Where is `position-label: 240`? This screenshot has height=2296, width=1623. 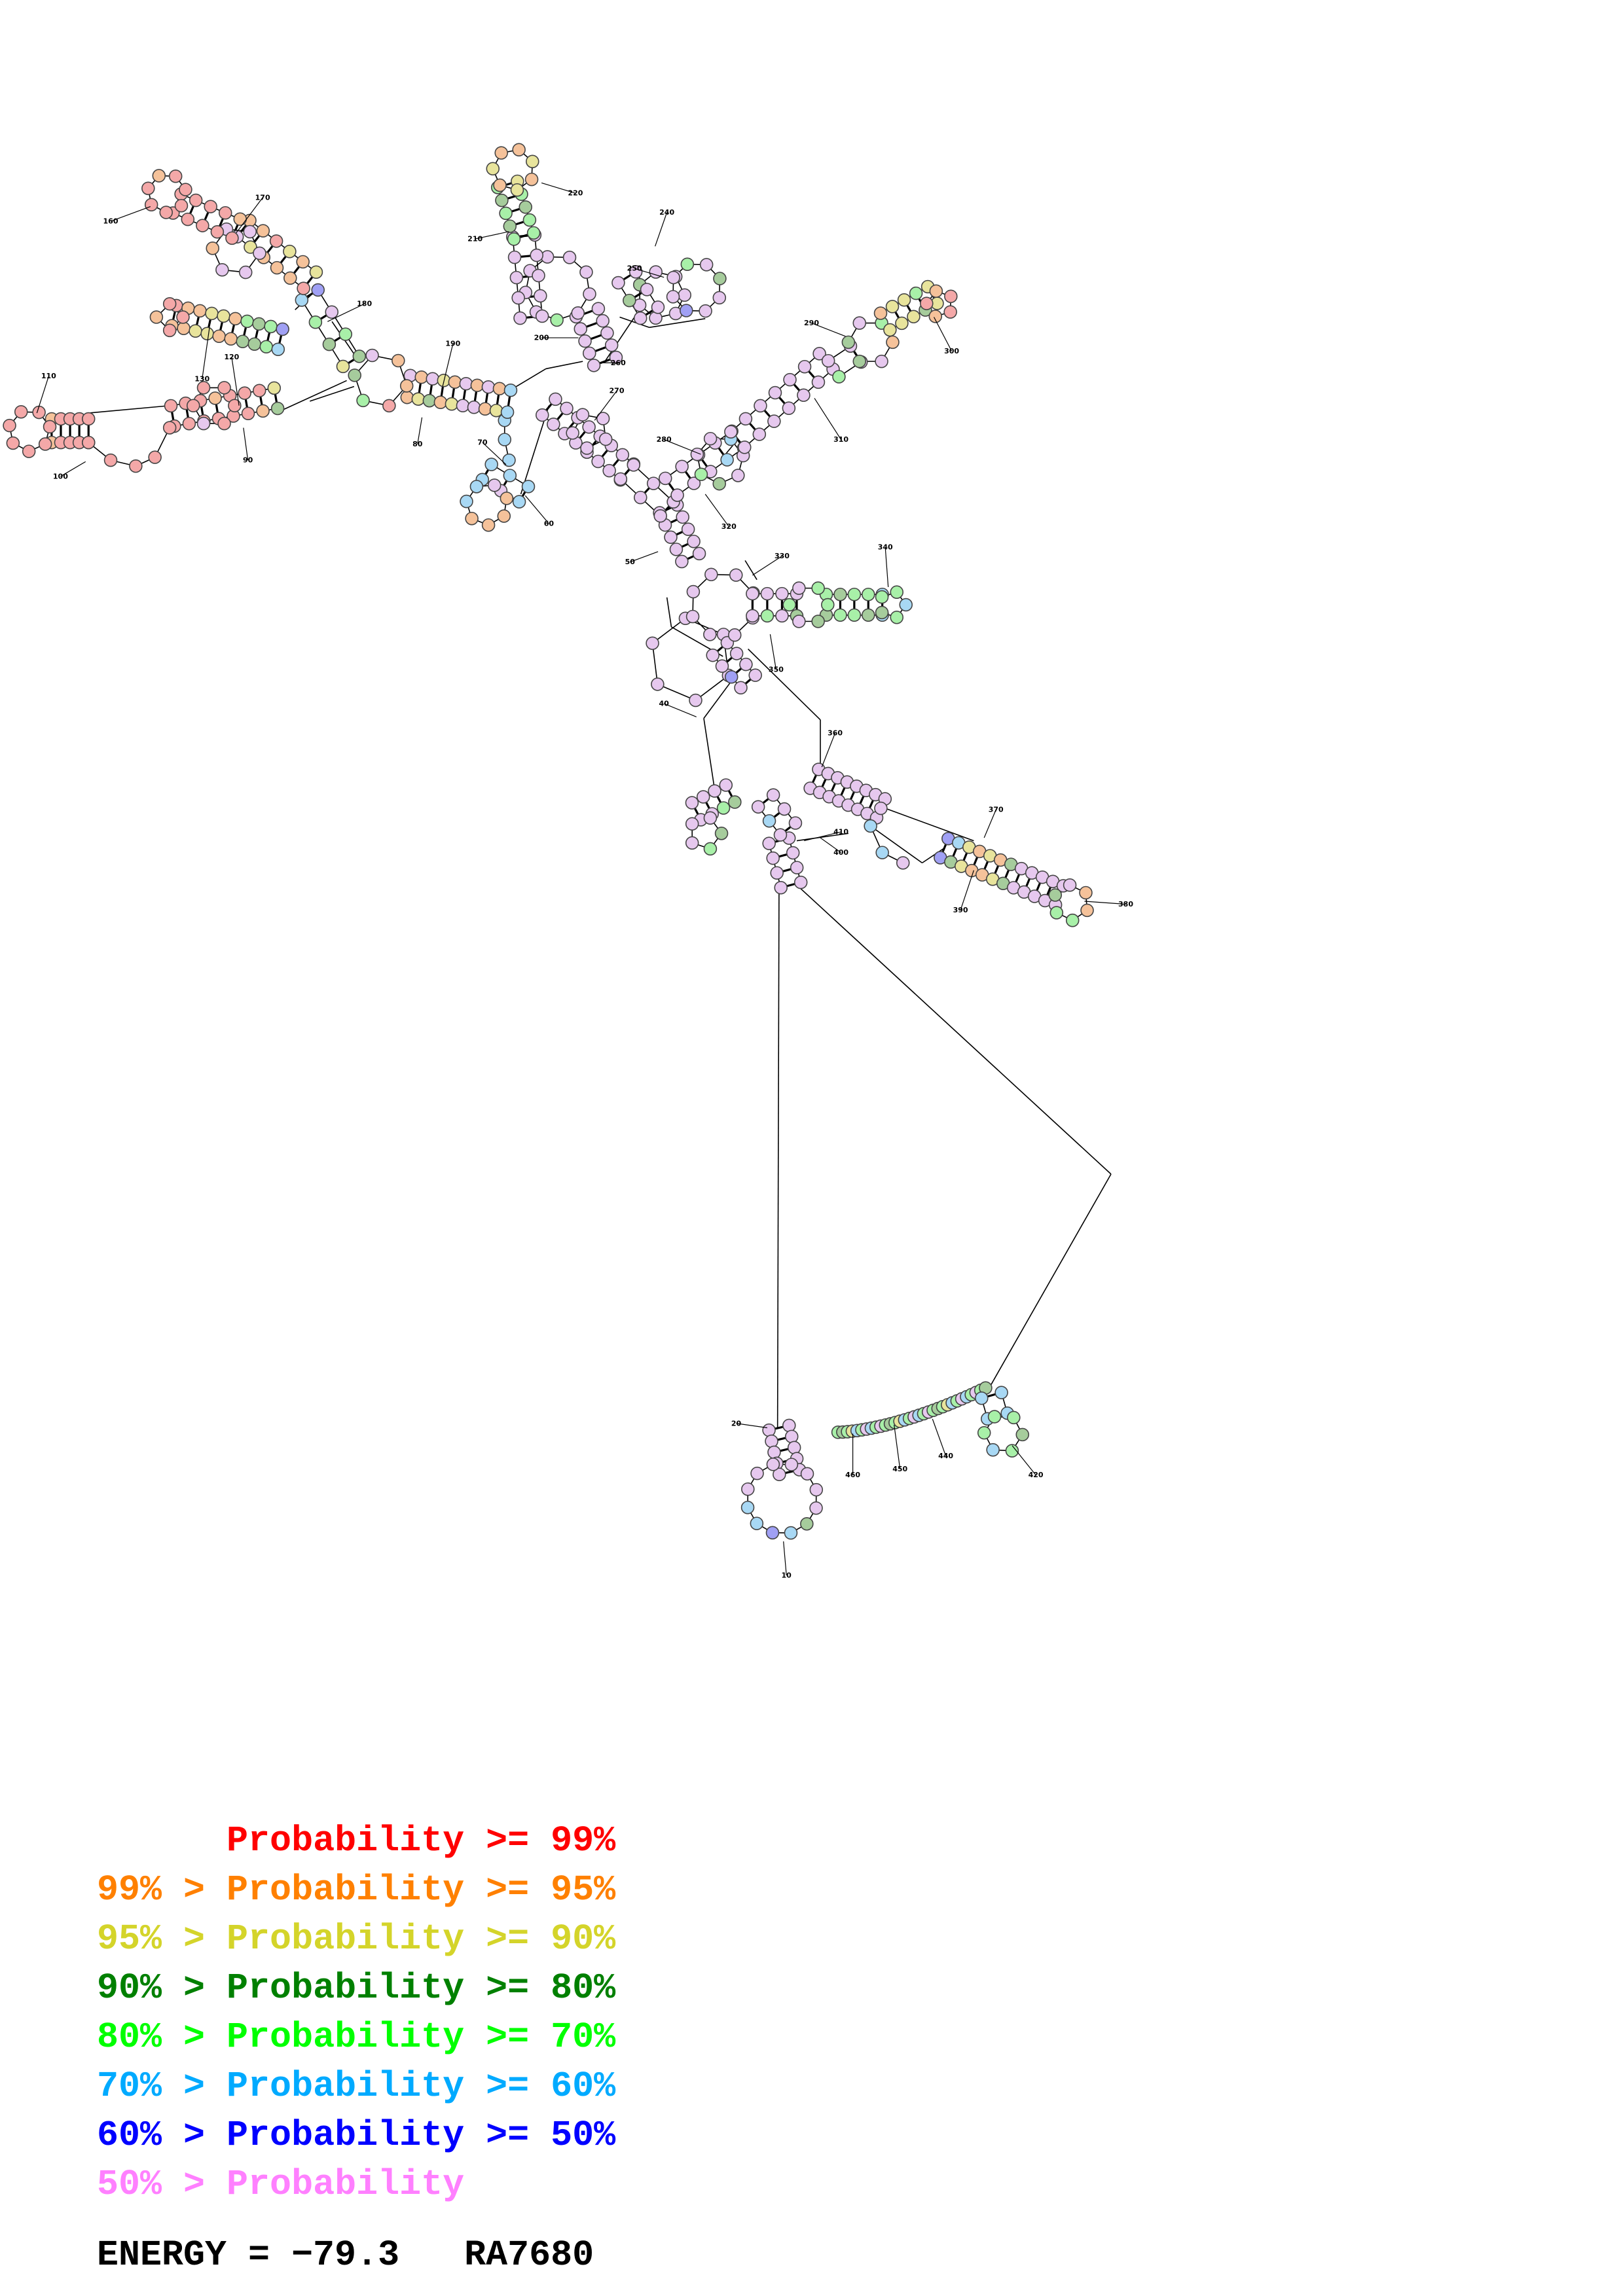 position-label: 240 is located at coordinates (666, 212).